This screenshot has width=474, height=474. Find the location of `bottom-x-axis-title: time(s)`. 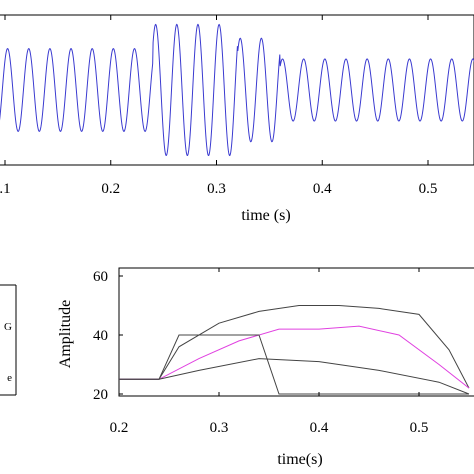

bottom-x-axis-title: time(s) is located at coordinates (299, 459).